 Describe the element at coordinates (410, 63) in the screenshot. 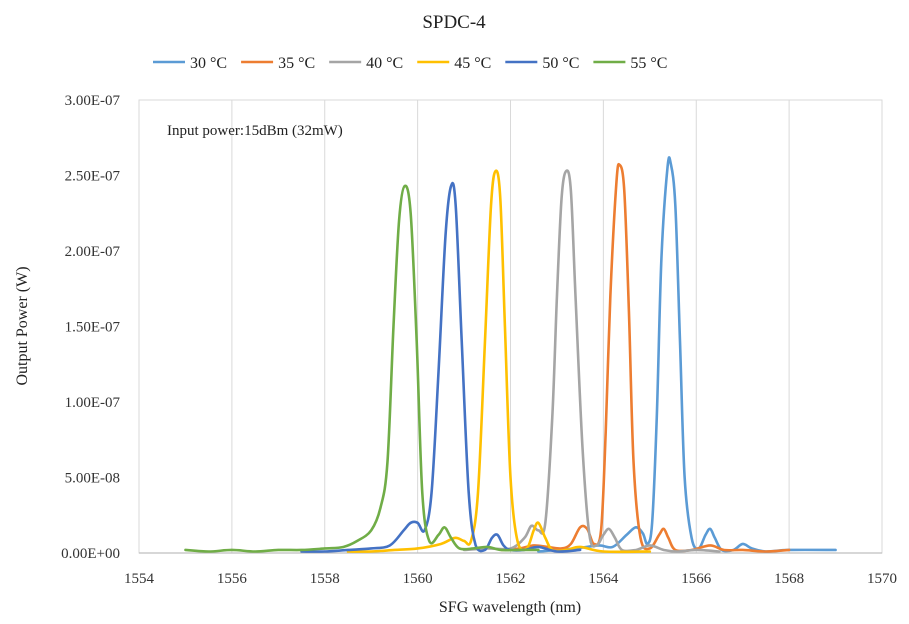

I see `legend: 30 °C 35 °C 40 °C 45 °C 50 °C 55 °C` at that location.